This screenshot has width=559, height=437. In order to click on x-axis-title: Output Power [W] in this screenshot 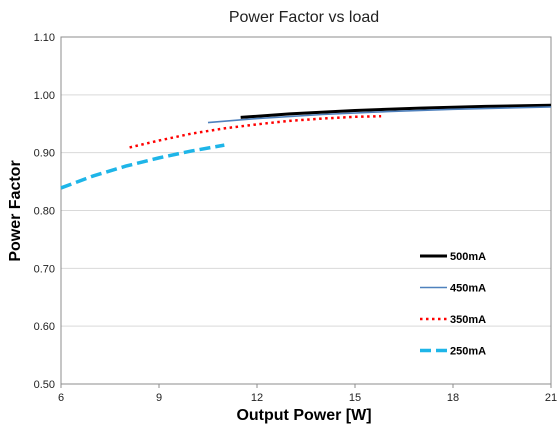, I will do `click(303, 415)`.